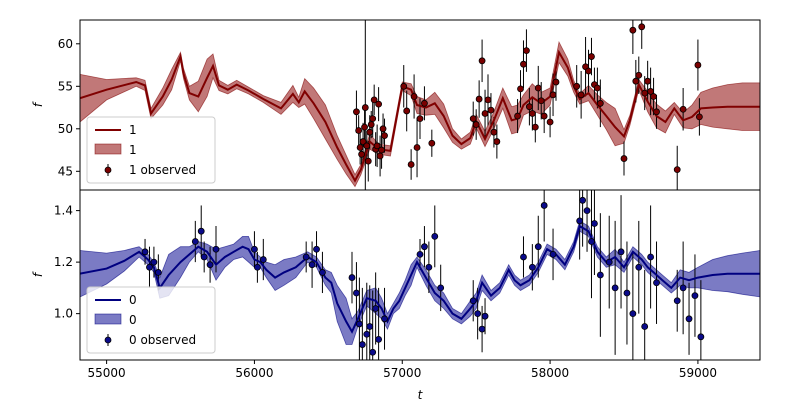 The width and height of the screenshot is (800, 400). Describe the element at coordinates (65, 44) in the screenshot. I see `top-y-tick-label: 60` at that location.